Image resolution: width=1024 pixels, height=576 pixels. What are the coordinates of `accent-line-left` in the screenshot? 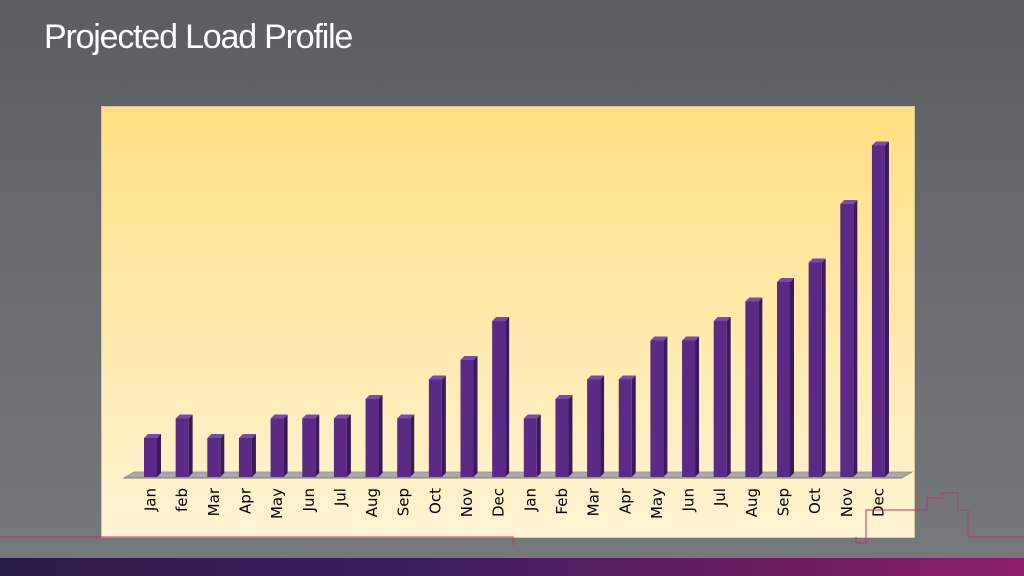 It's located at (257, 540).